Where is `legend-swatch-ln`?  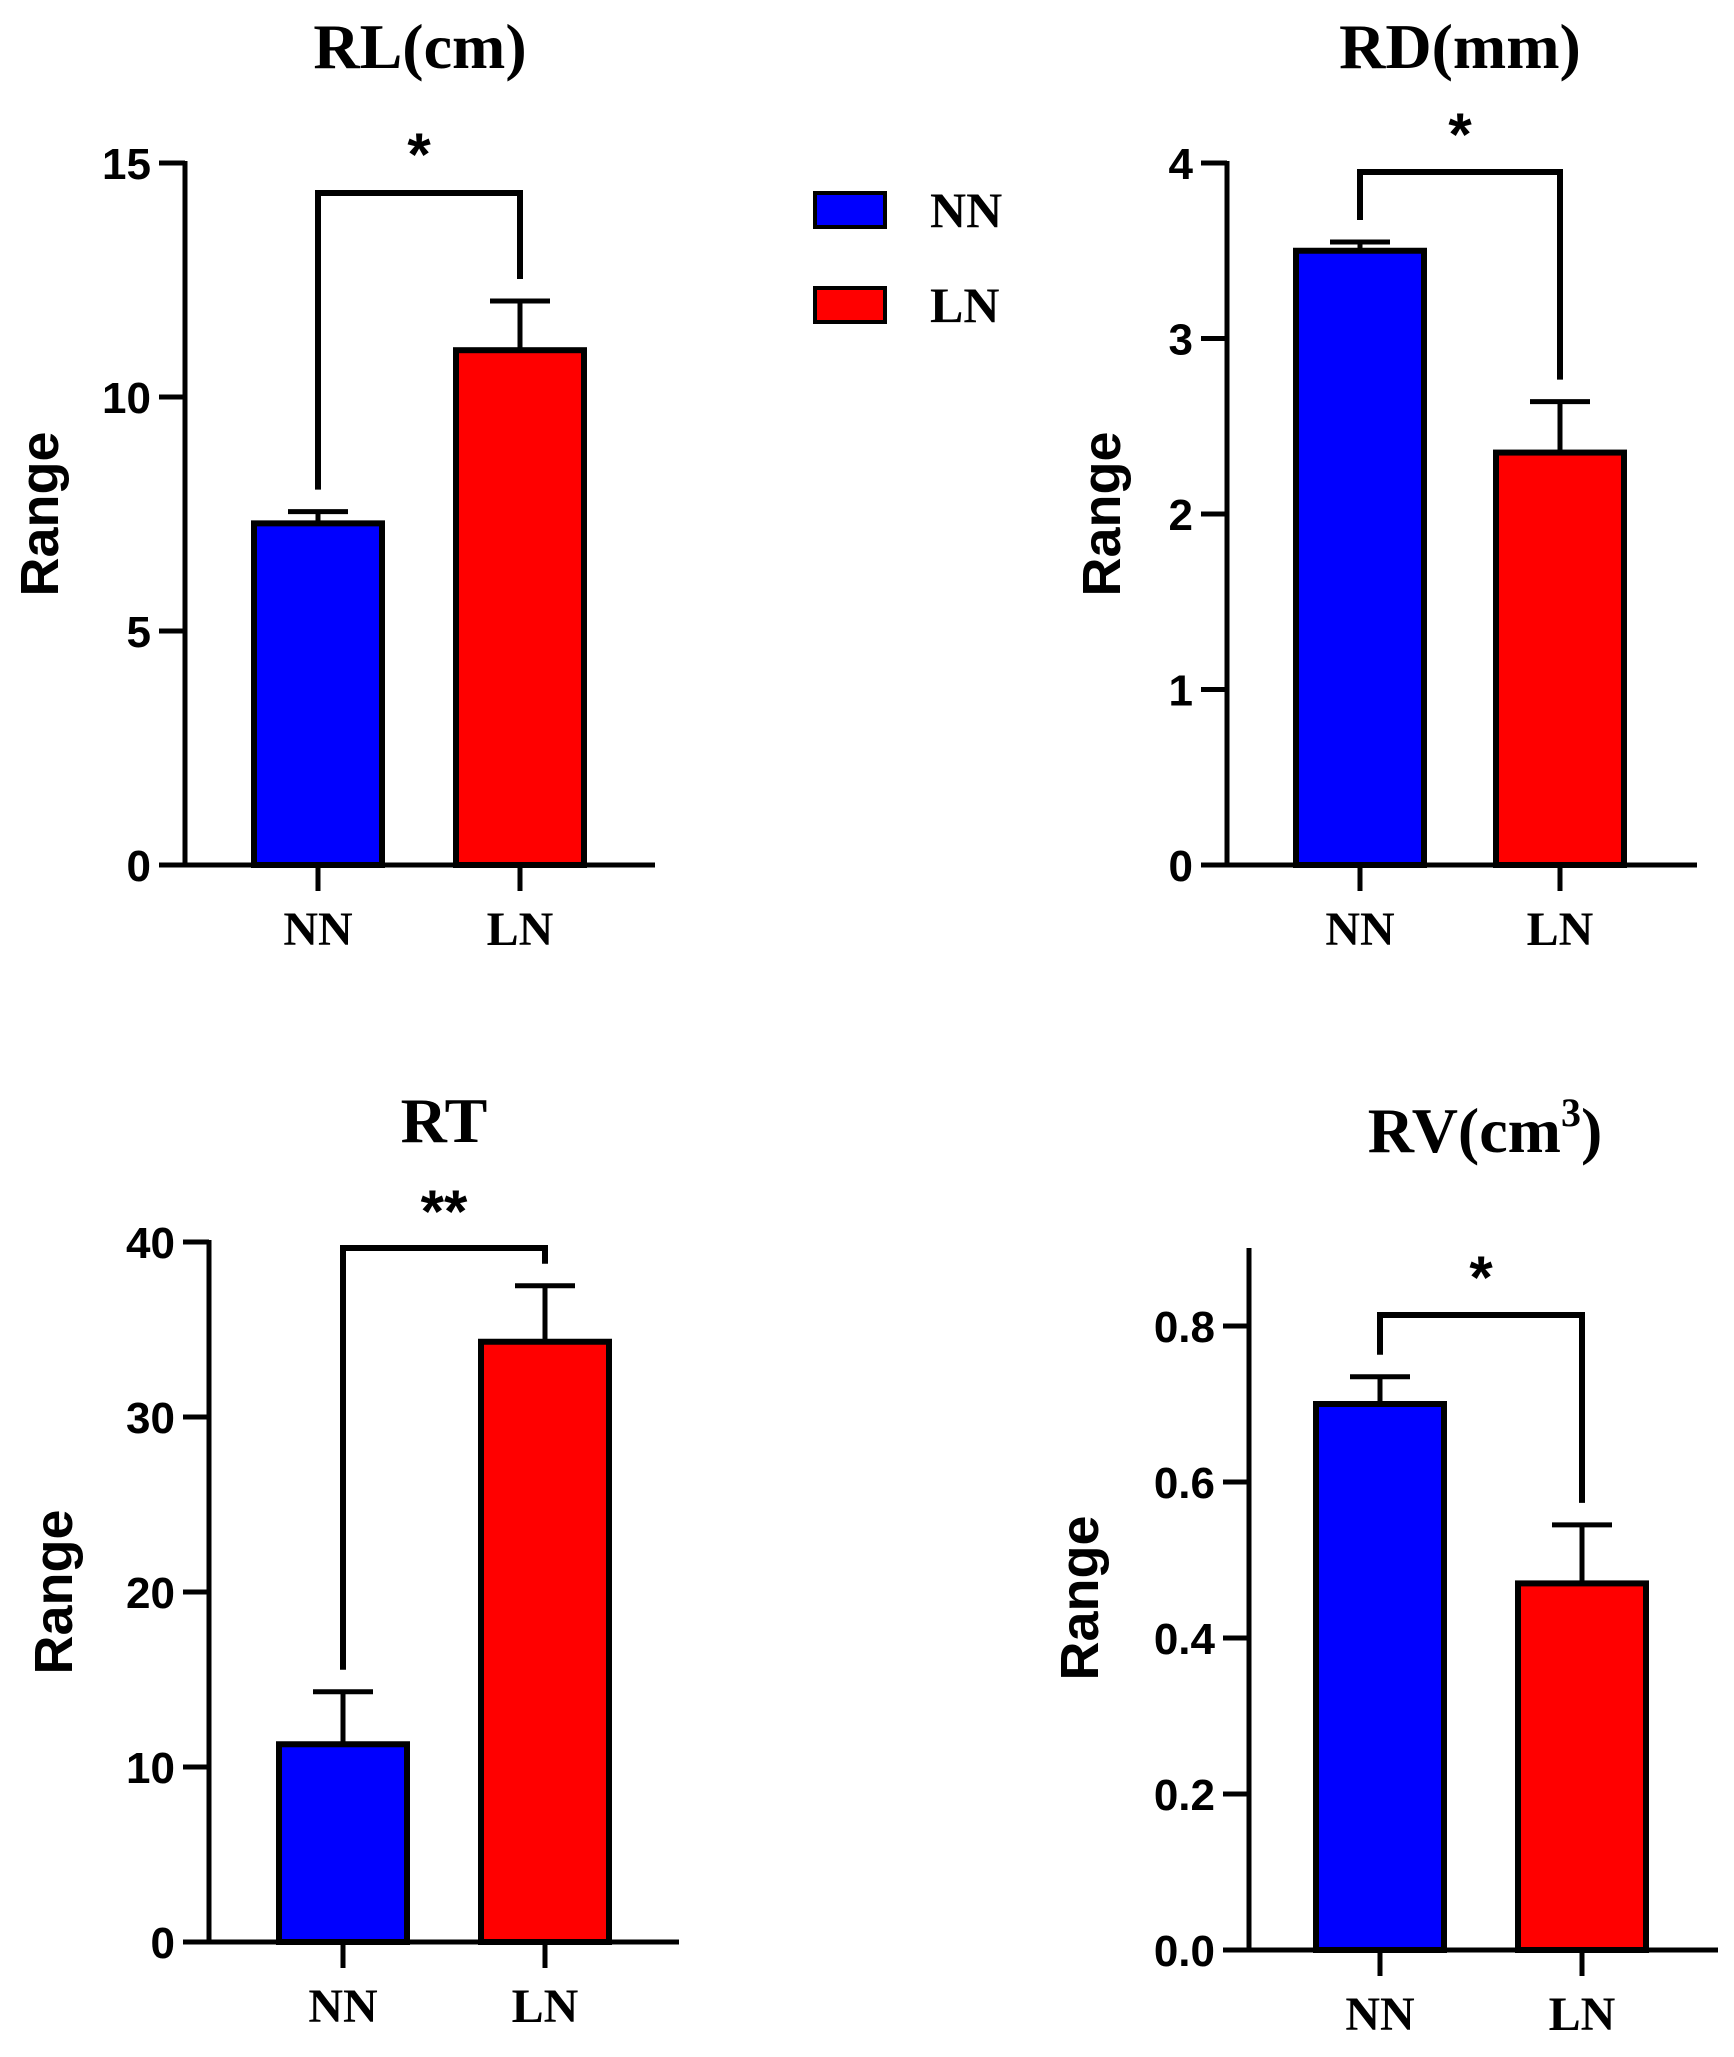 legend-swatch-ln is located at coordinates (850, 305).